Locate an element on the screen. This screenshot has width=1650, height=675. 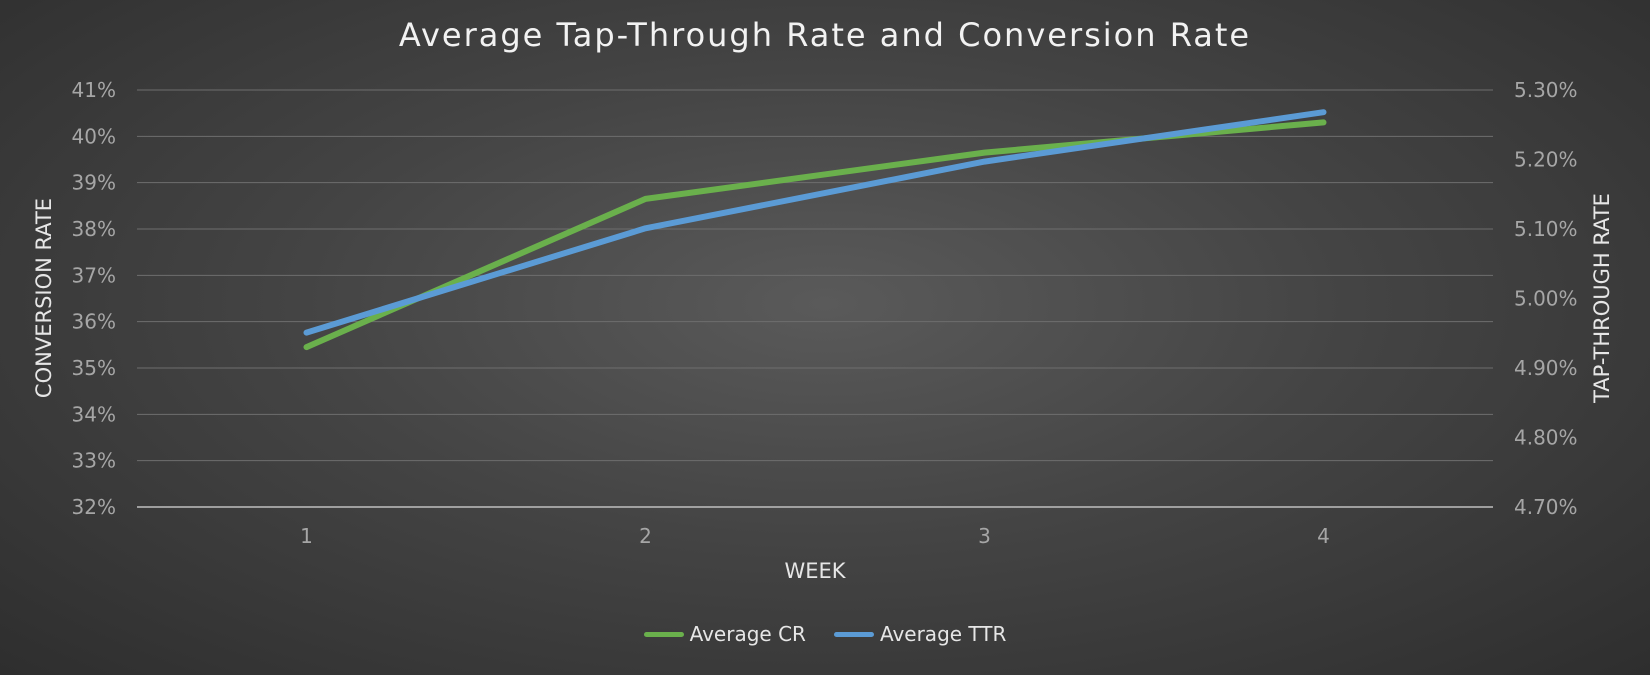
legend: Average CR Average TTR is located at coordinates (825, 634).